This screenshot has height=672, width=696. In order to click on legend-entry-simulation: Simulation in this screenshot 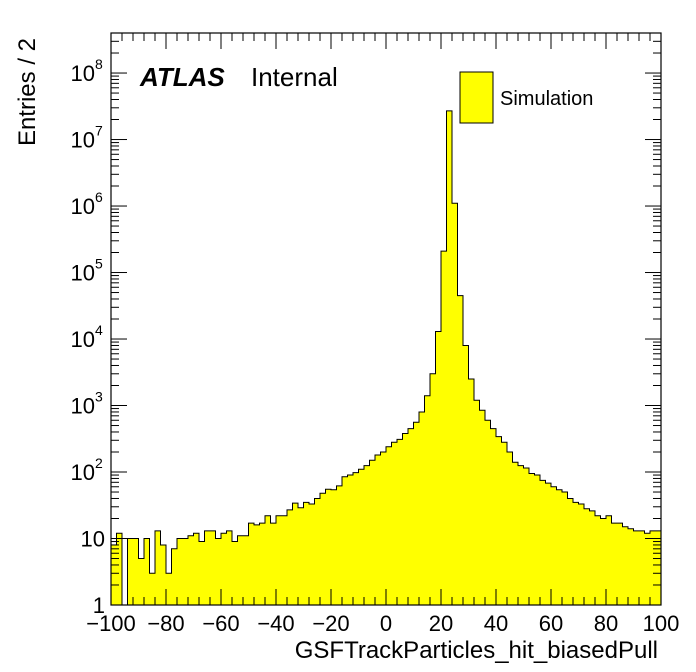, I will do `click(546, 99)`.